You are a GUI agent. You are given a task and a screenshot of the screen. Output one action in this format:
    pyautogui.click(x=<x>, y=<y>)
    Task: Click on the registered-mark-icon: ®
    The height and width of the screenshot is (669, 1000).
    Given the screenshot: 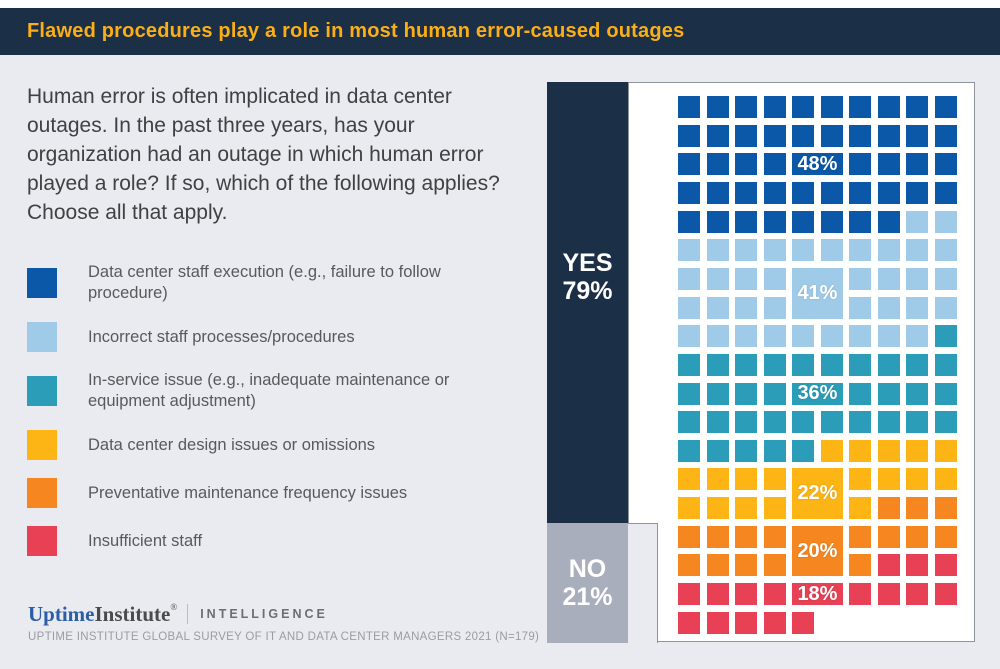 What is the action you would take?
    pyautogui.click(x=174, y=607)
    